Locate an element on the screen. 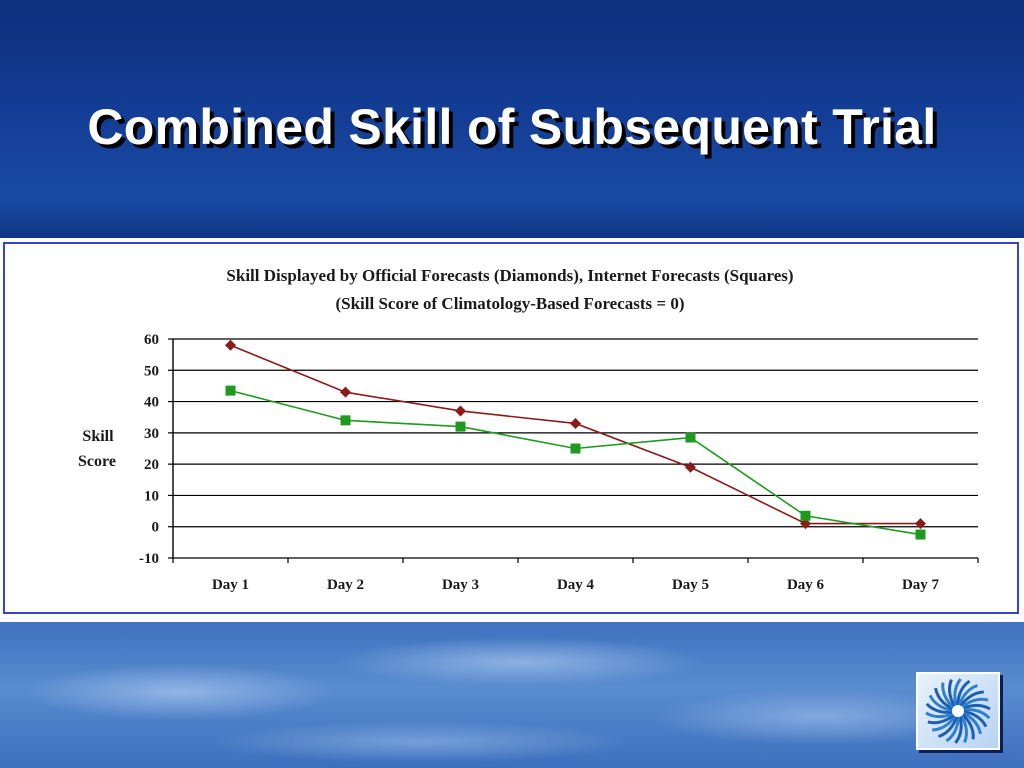 Image resolution: width=1024 pixels, height=768 pixels. x-tick-label: Day 7 is located at coordinates (921, 585).